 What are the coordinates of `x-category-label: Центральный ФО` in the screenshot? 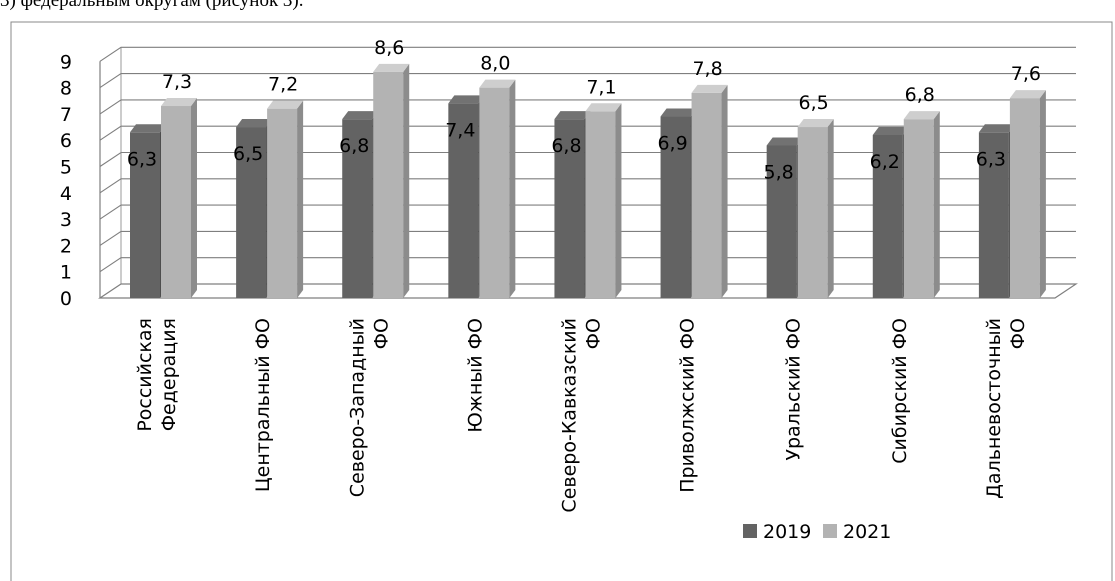 It's located at (263, 405).